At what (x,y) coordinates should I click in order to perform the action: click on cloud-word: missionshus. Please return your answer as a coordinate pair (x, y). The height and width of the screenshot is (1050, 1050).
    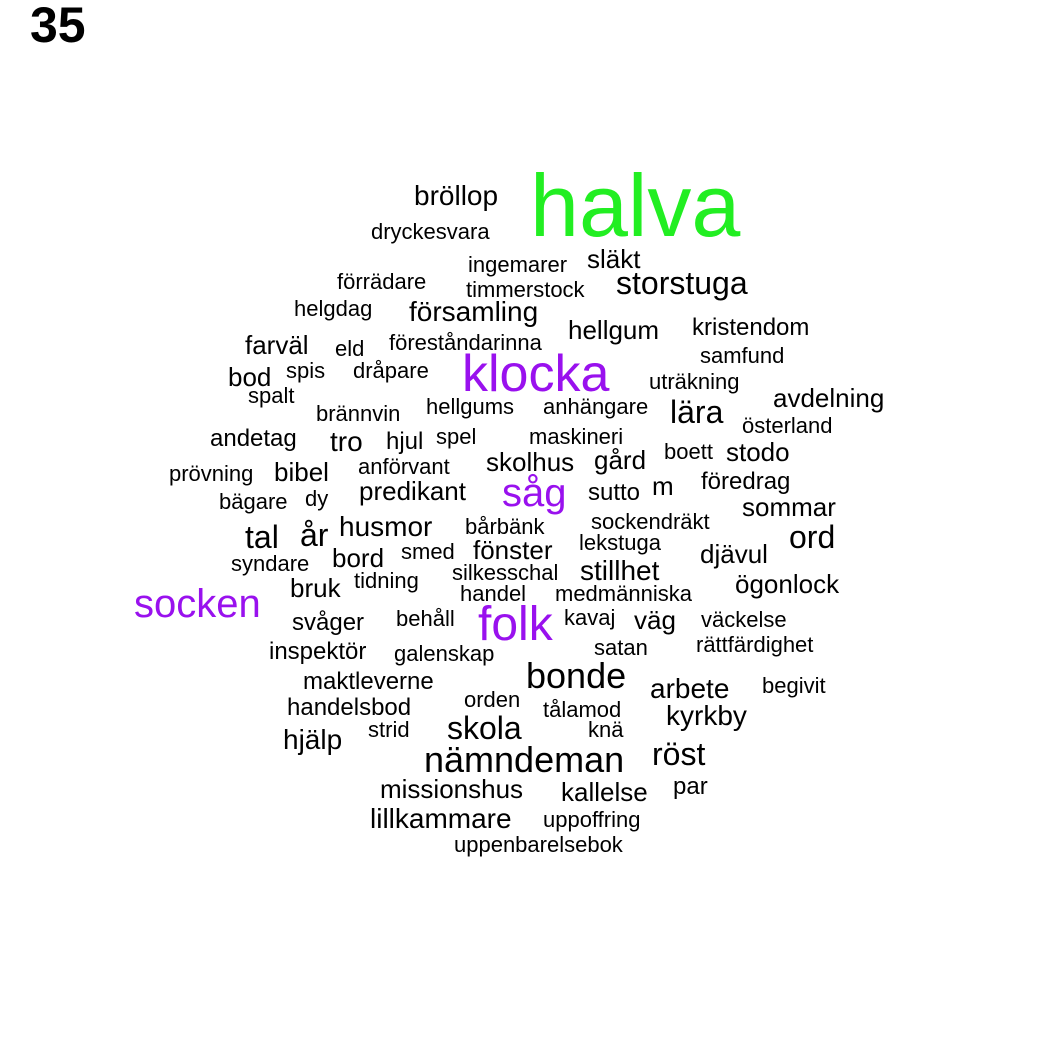
    Looking at the image, I should click on (452, 789).